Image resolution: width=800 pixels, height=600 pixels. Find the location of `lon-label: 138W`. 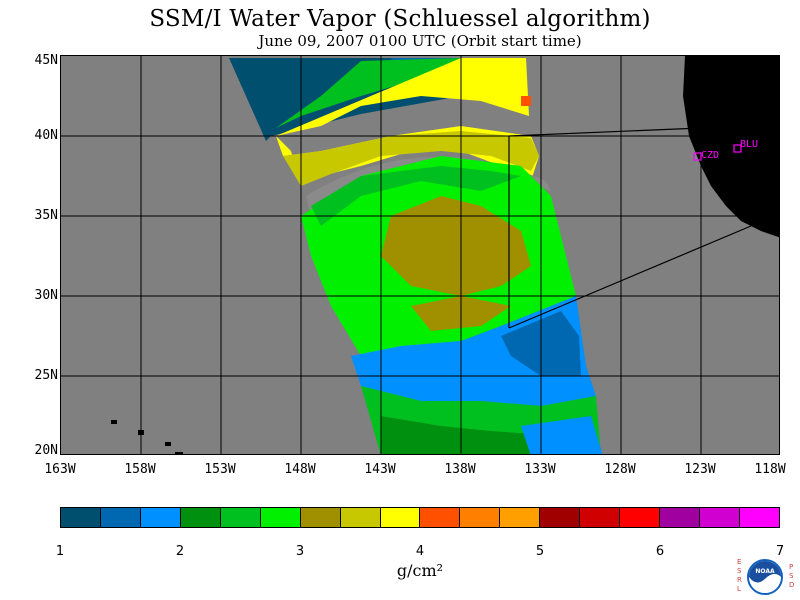

lon-label: 138W is located at coordinates (460, 469).